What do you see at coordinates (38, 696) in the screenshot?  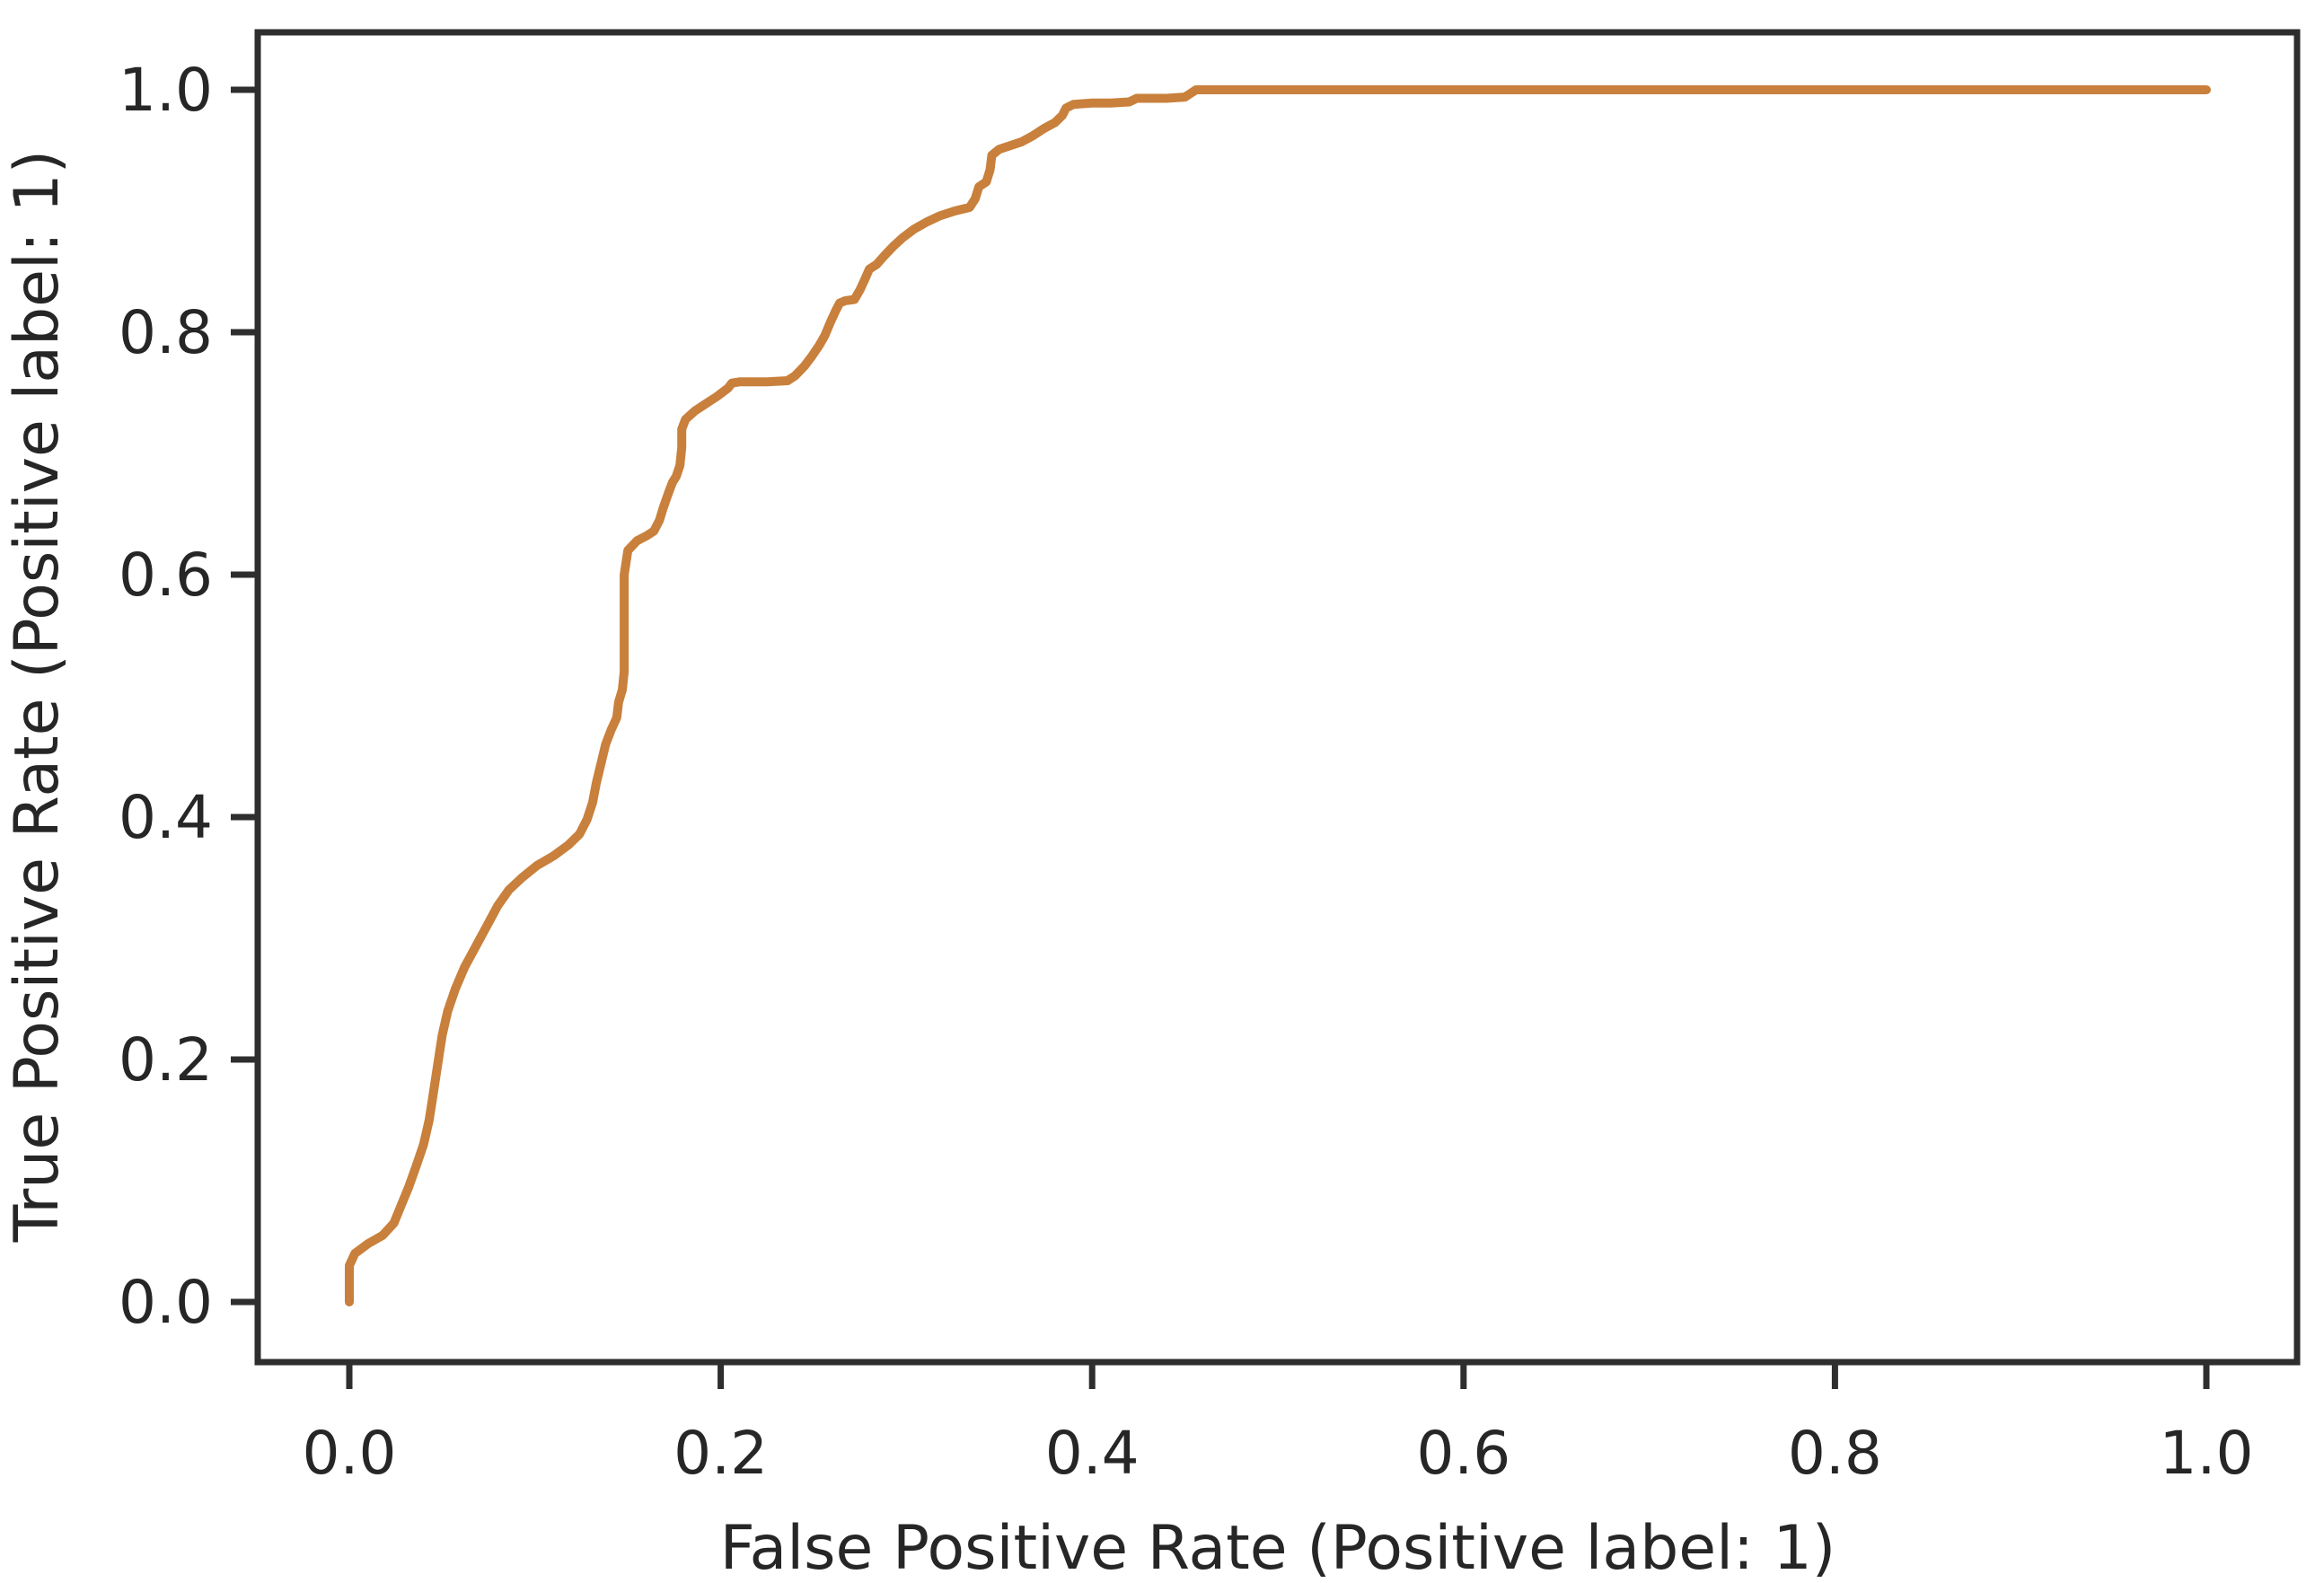 I see `y-axis-title: True Positive Rate (Positive label: 1)` at bounding box center [38, 696].